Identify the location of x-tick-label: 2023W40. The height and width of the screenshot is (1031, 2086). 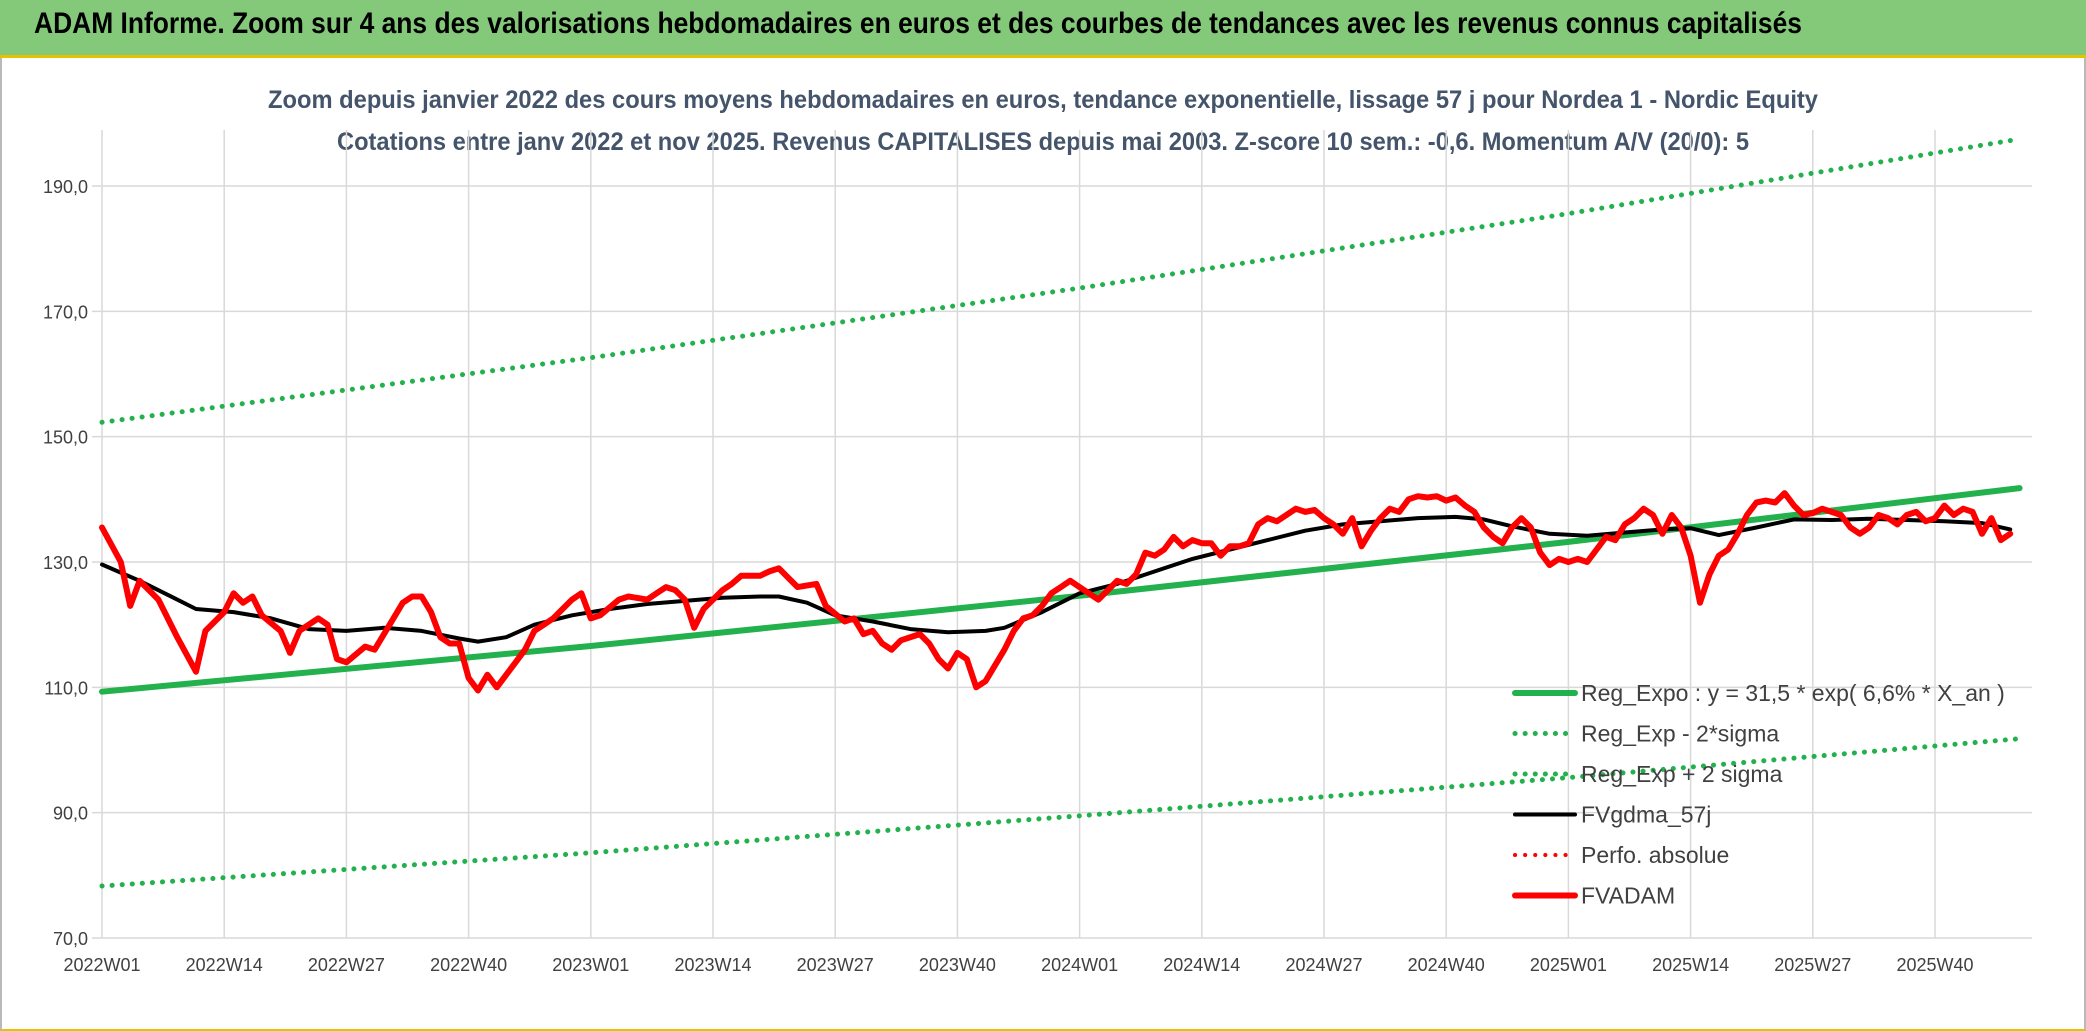
(957, 965).